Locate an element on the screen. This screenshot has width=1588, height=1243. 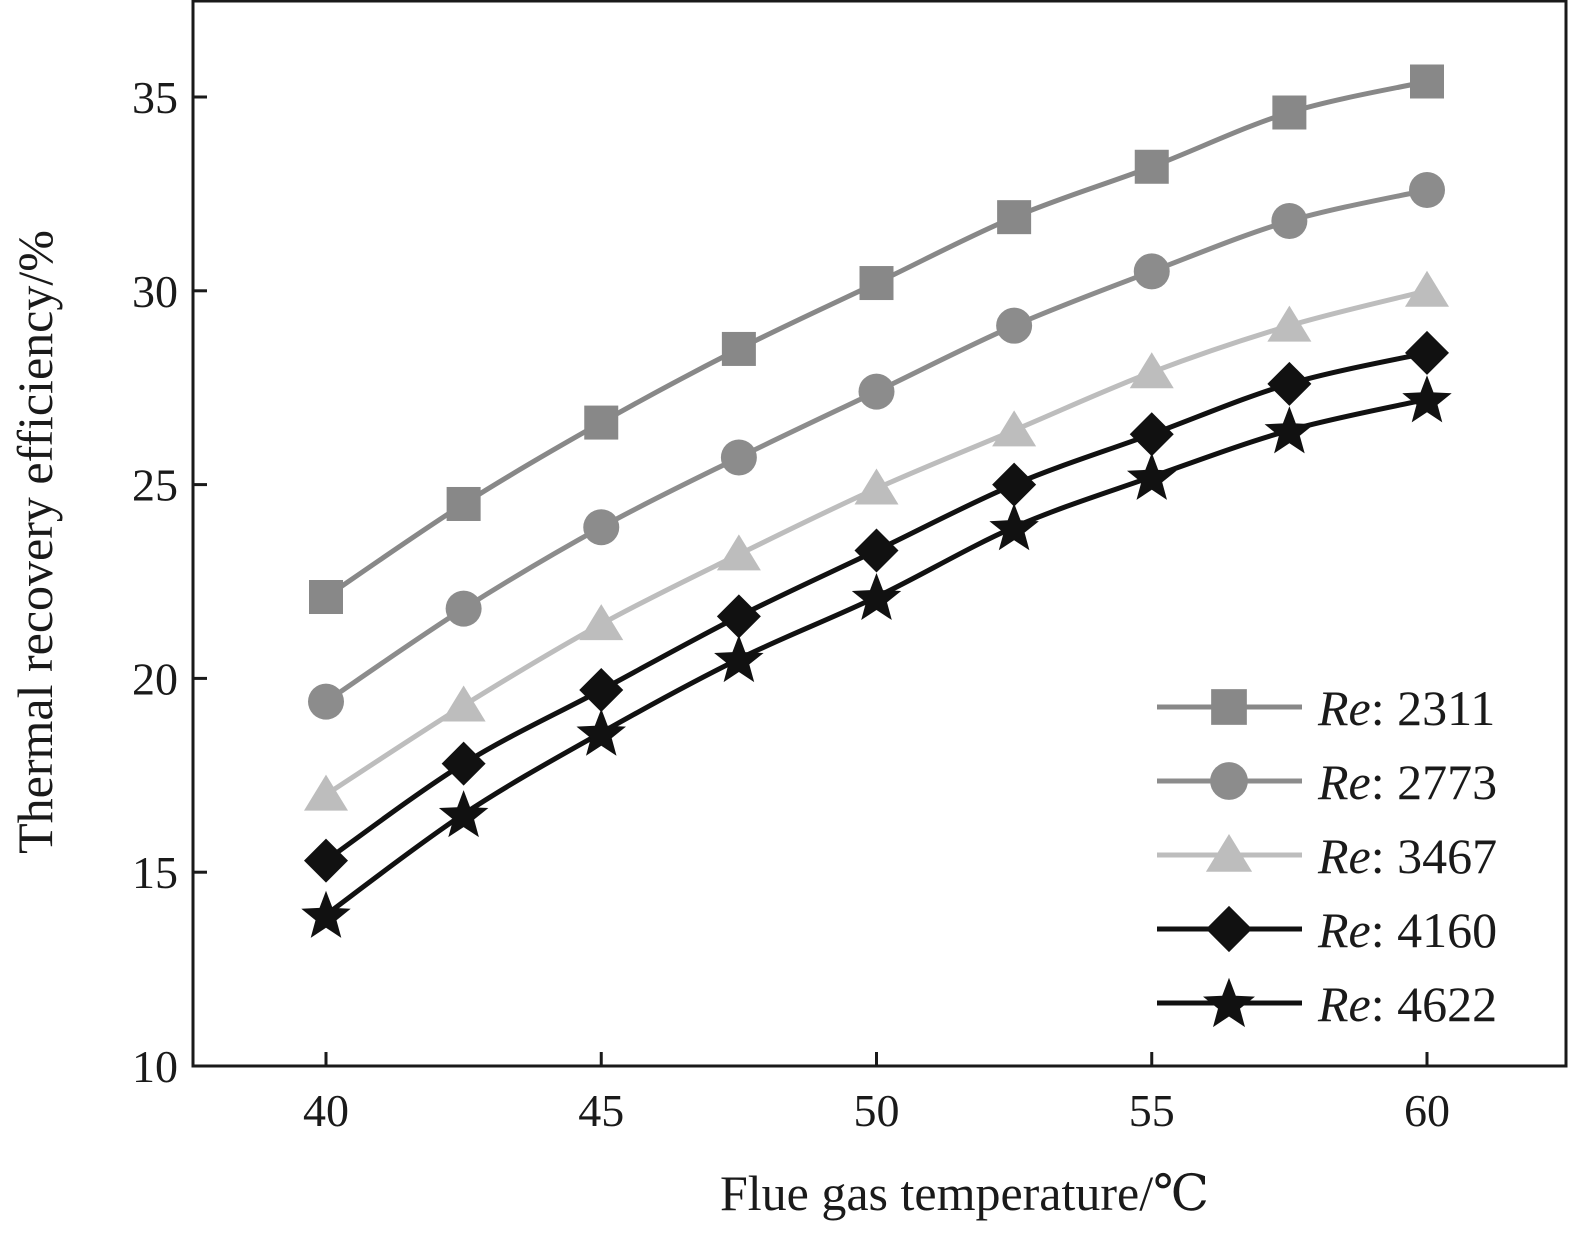
legend-marker-circle is located at coordinates (1229, 781).